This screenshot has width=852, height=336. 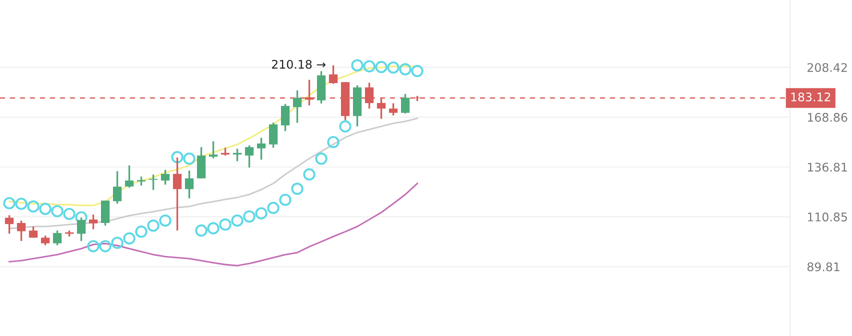 What do you see at coordinates (299, 64) in the screenshot?
I see `annotation: 210.18 →` at bounding box center [299, 64].